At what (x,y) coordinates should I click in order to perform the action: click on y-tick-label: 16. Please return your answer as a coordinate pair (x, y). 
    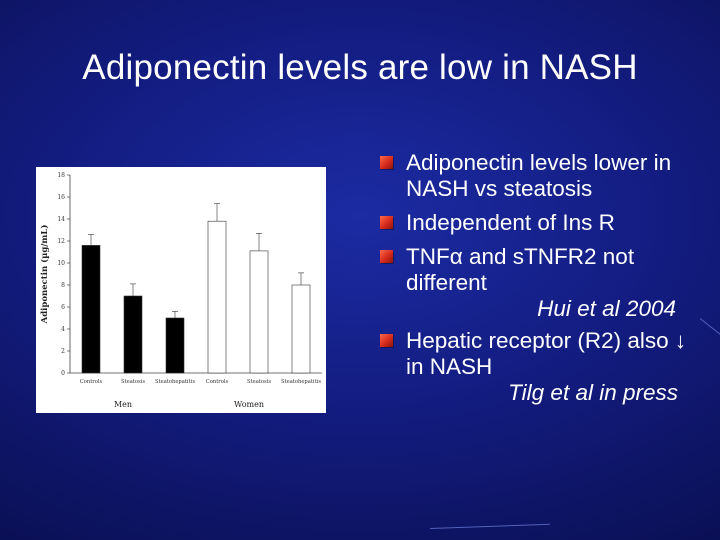
    Looking at the image, I should click on (61, 197).